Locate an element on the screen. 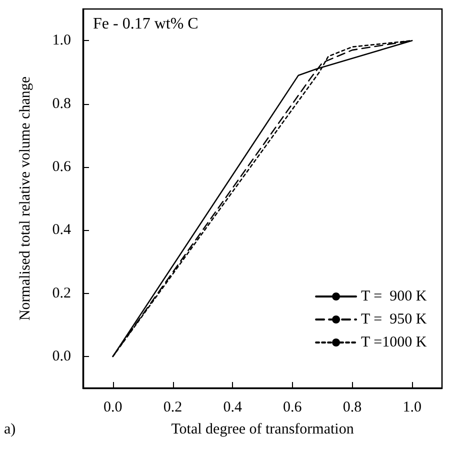 Image resolution: width=450 pixels, height=450 pixels. x-tick-label: 0.2 is located at coordinates (172, 408).